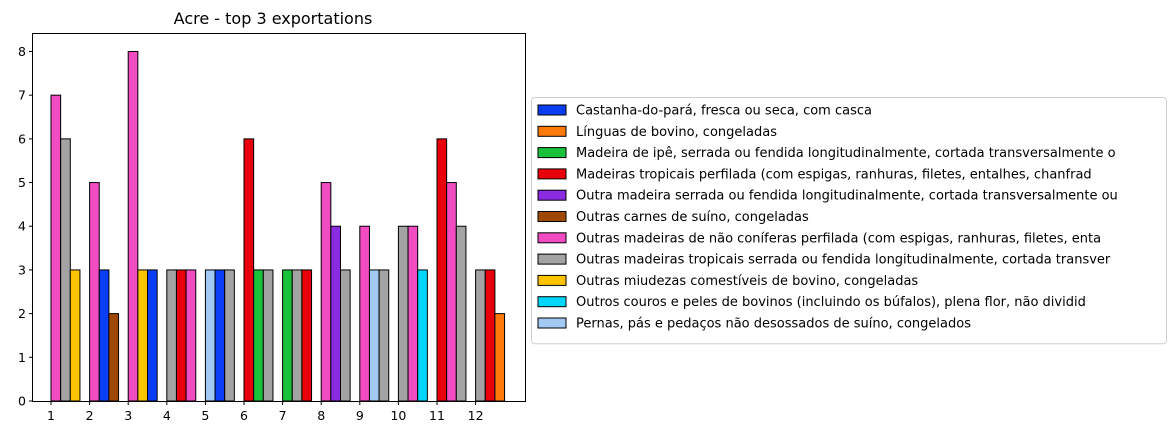 This screenshot has width=1175, height=435. Describe the element at coordinates (265, 412) in the screenshot. I see `x-axis: 1 2 3 4 5 6 7 8 9 10 11 12` at that location.